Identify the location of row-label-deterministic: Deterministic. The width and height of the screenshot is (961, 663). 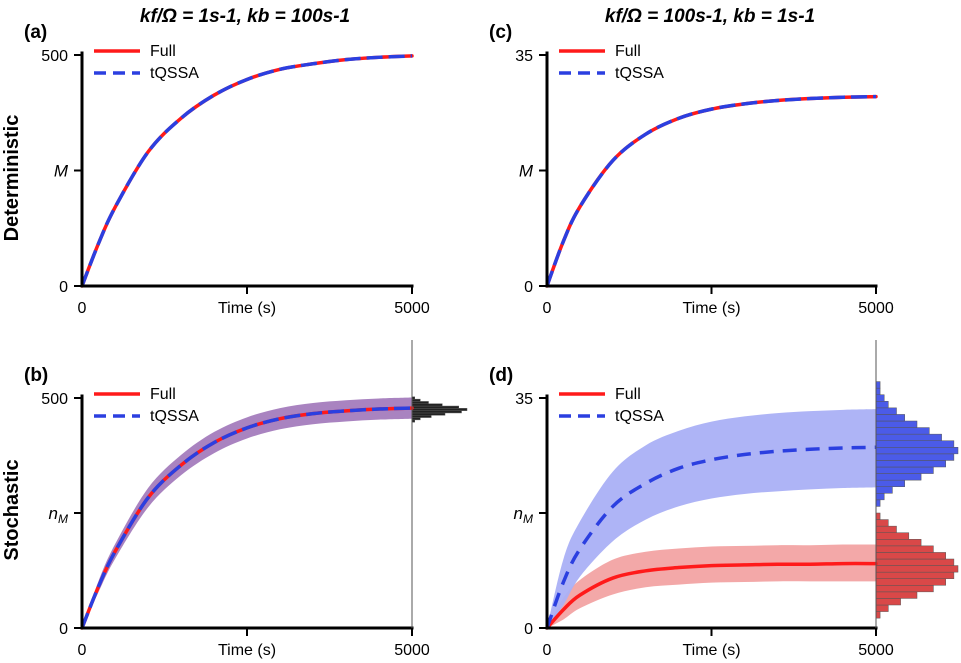
(12, 178).